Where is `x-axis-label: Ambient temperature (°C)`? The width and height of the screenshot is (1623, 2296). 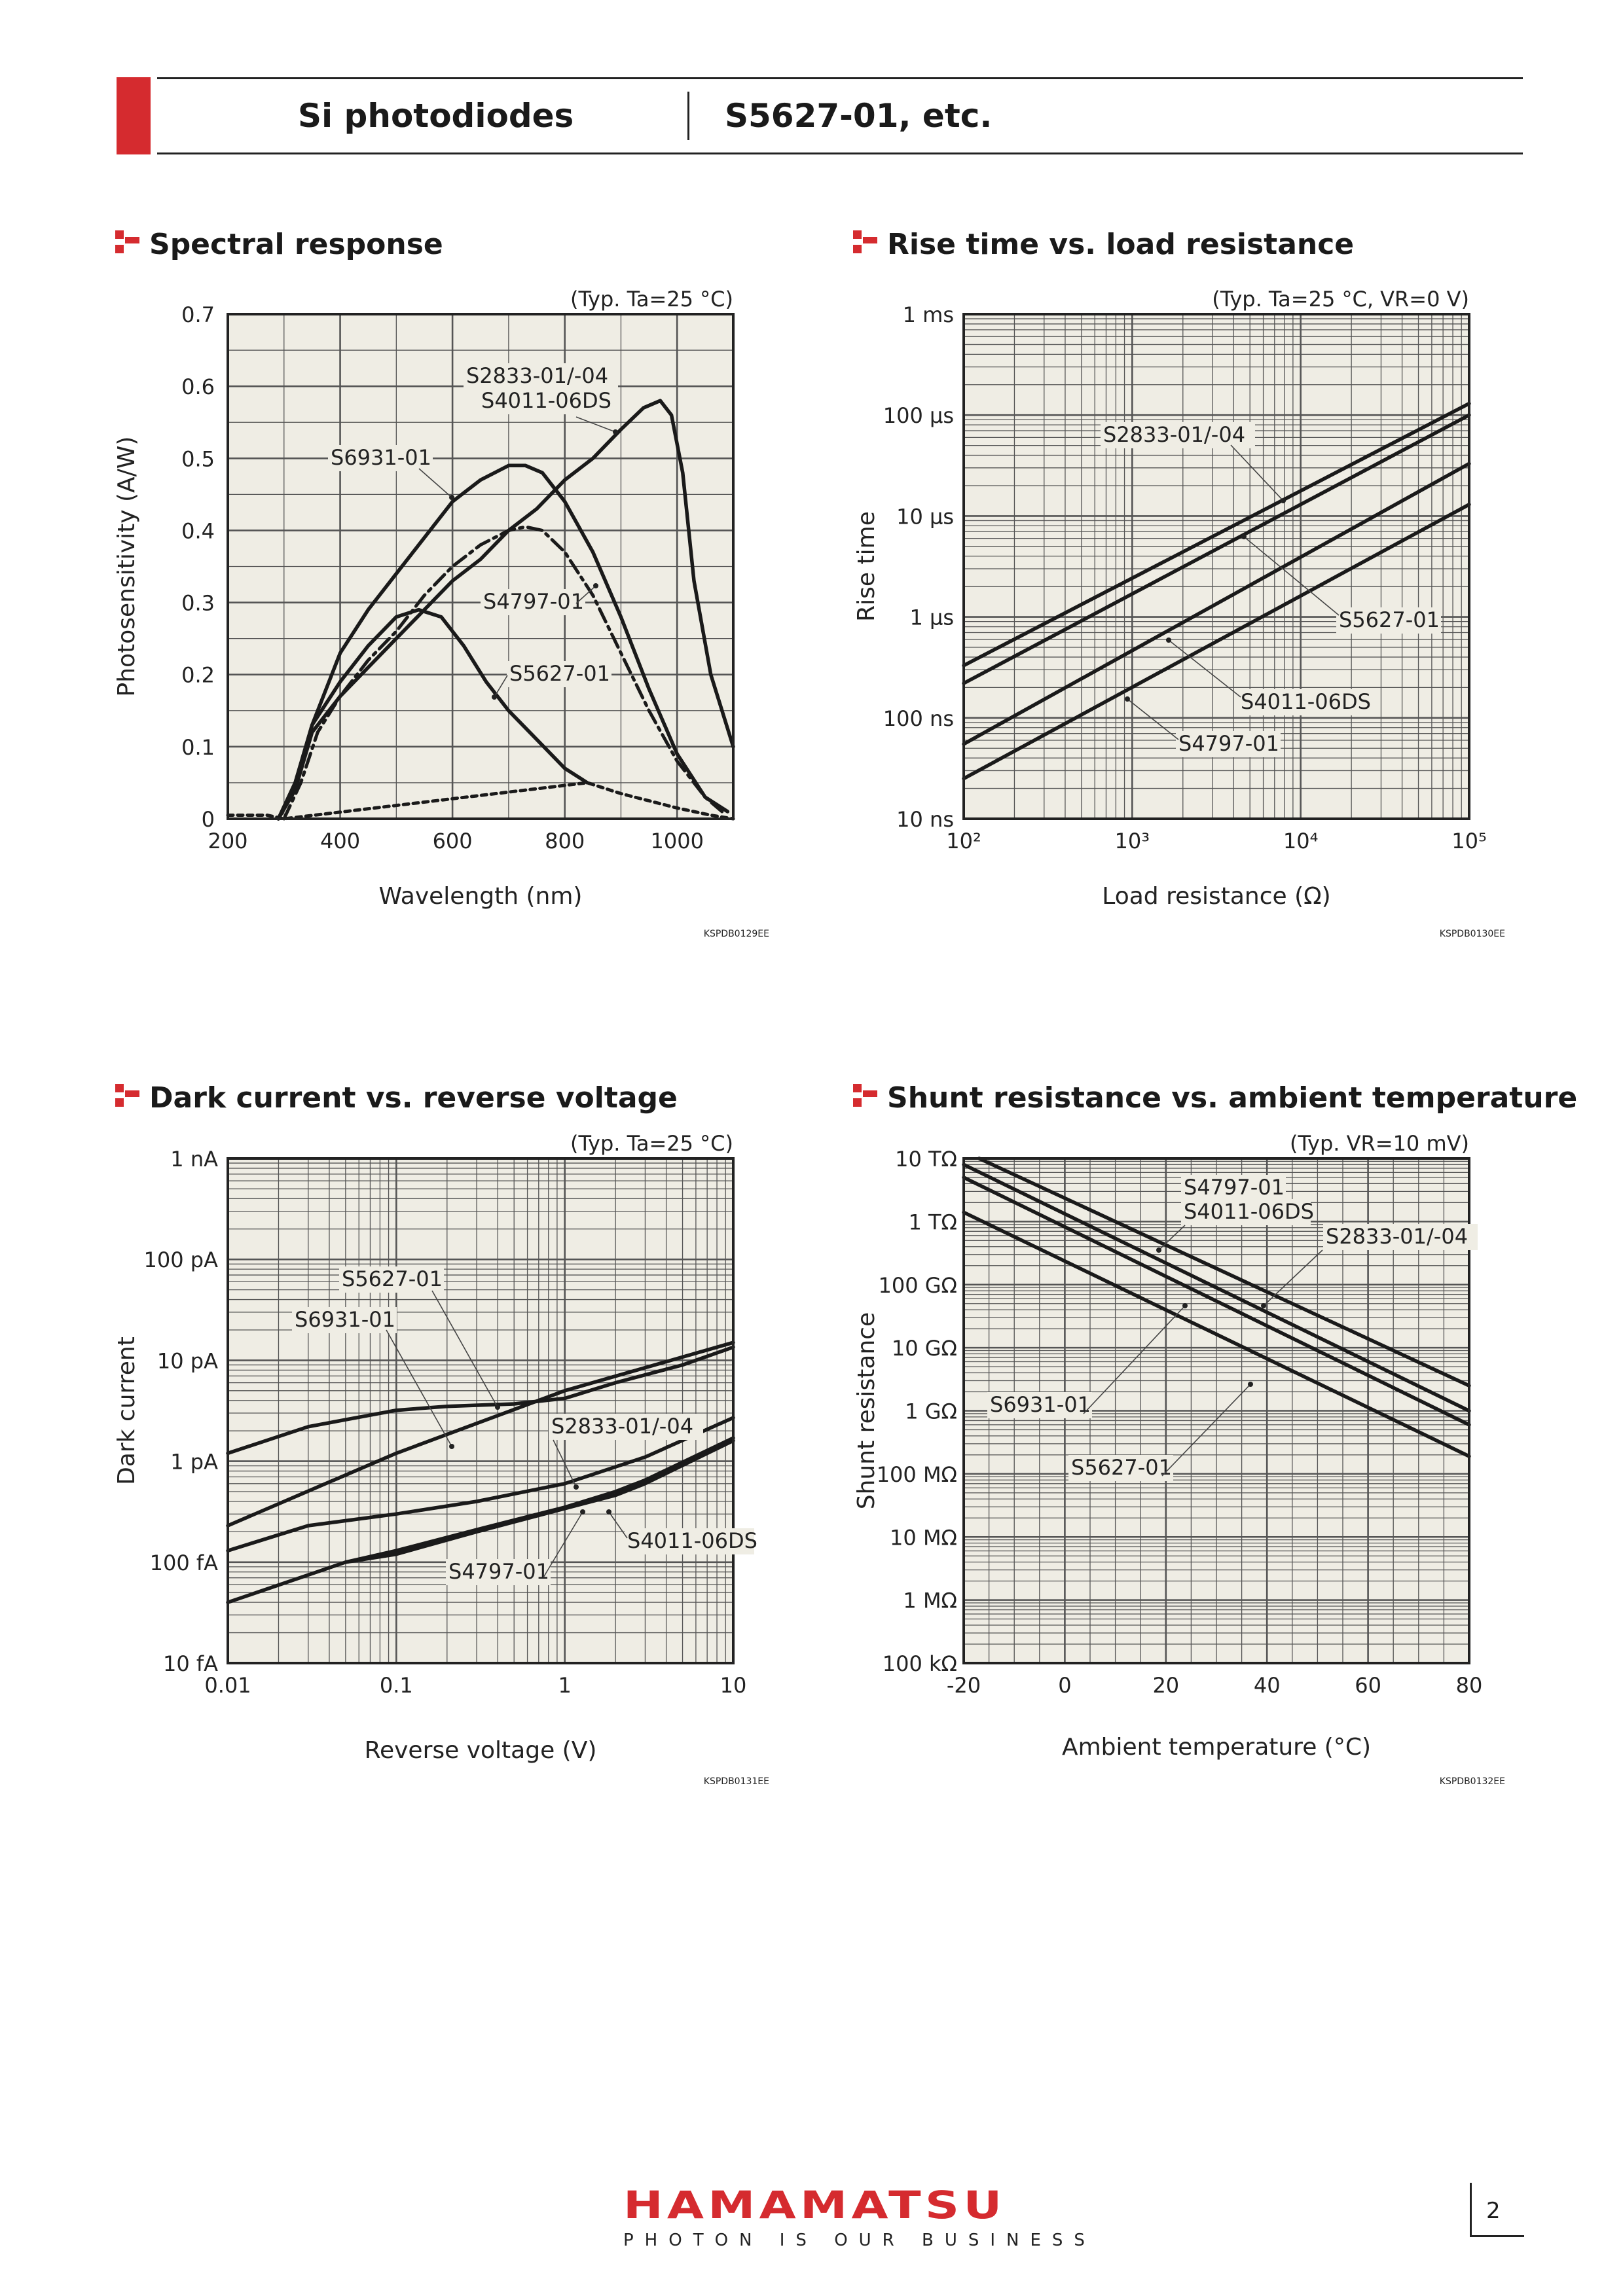
x-axis-label: Ambient temperature (°C) is located at coordinates (1216, 1747).